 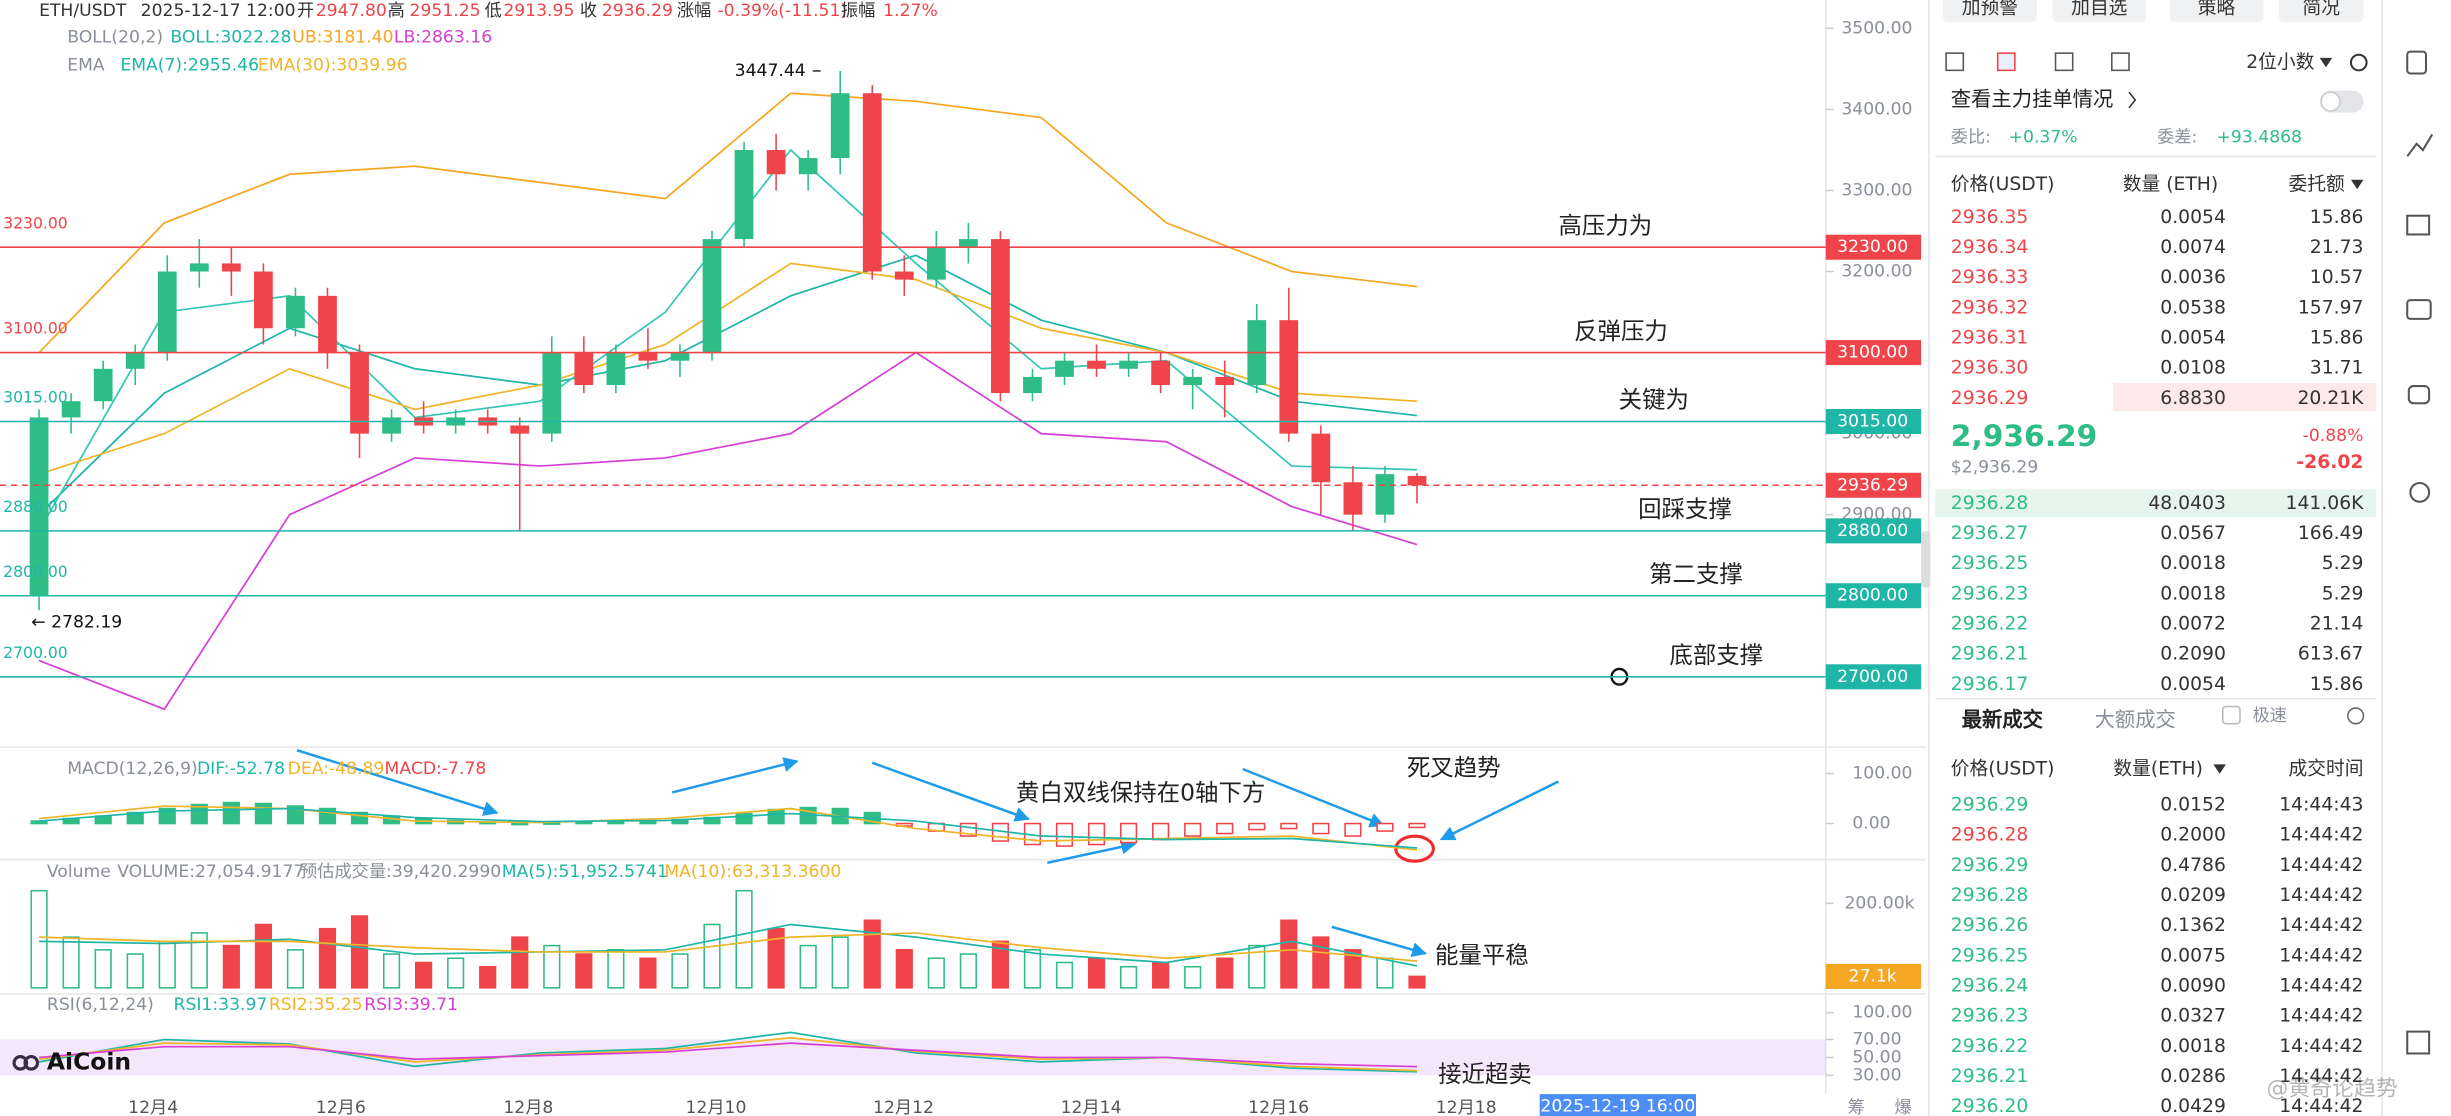 What do you see at coordinates (910, 11) in the screenshot?
I see `header-text: 1.27%` at bounding box center [910, 11].